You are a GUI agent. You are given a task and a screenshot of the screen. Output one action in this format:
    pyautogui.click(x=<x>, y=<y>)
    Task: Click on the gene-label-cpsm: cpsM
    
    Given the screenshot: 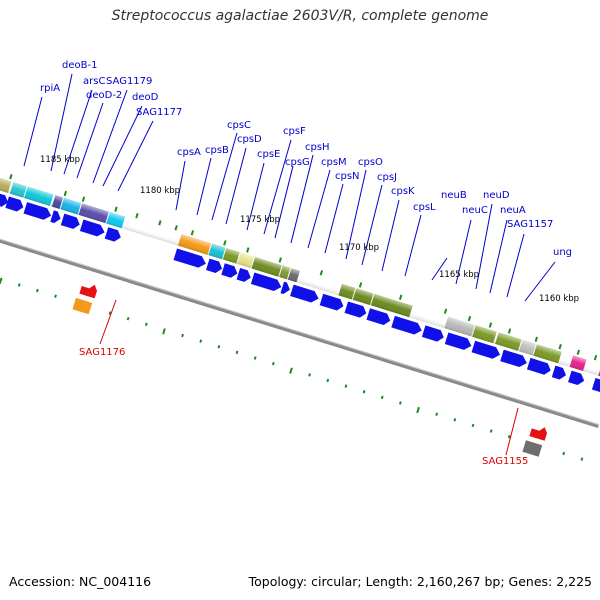 What is the action you would take?
    pyautogui.click(x=334, y=162)
    